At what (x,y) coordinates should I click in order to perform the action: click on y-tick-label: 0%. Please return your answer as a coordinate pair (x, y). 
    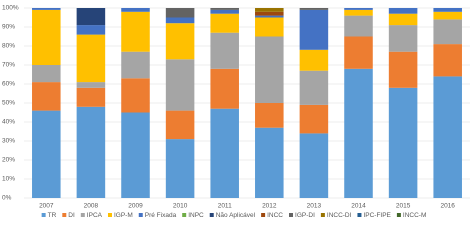
    Looking at the image, I should click on (7, 198).